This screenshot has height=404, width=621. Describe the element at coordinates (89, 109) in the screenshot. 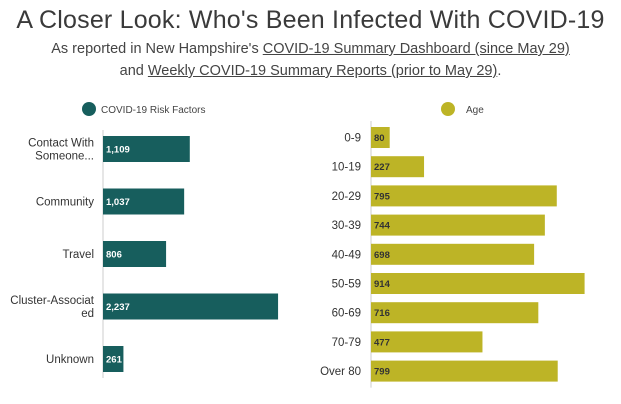

I see `risk-legend-swatch` at that location.